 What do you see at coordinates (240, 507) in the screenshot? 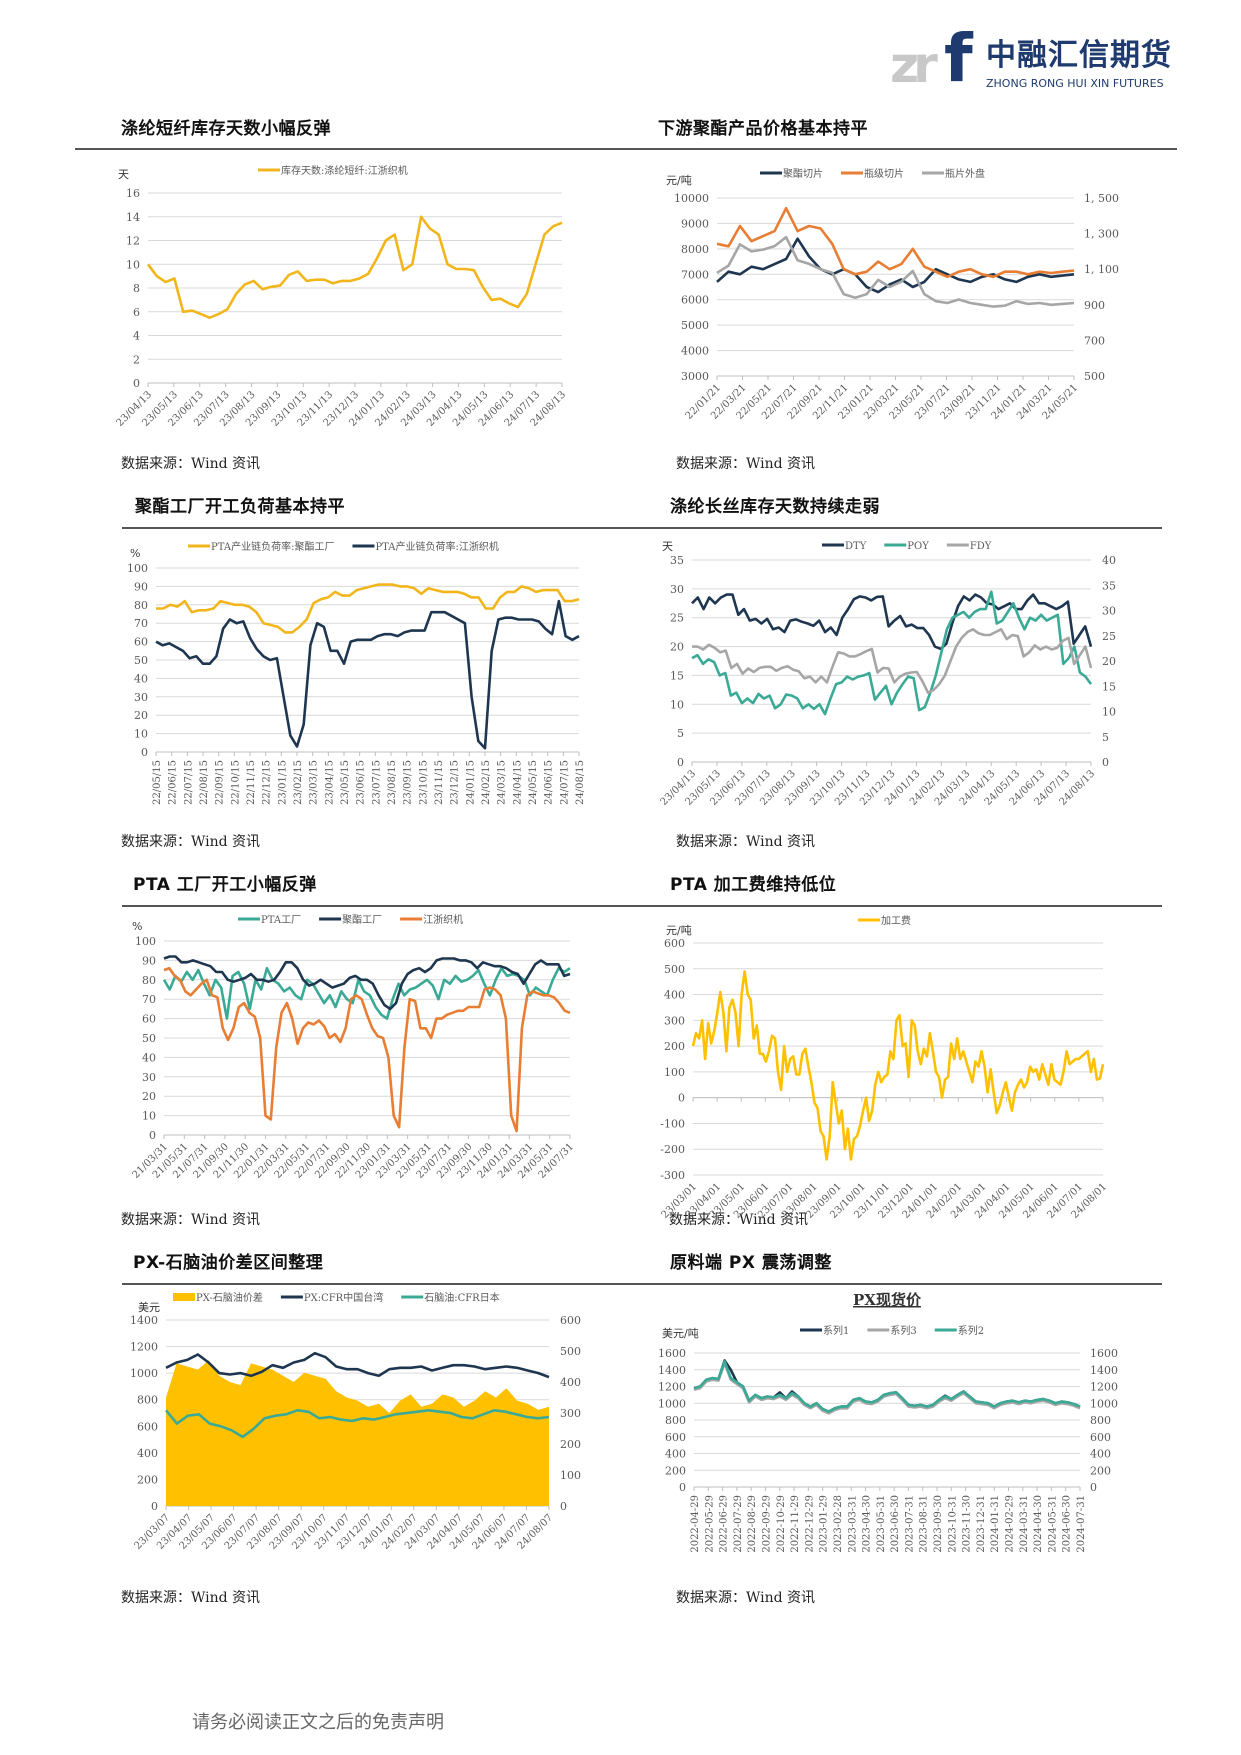
I see `section-title: 聚酯工厂开工负荷基本持平` at bounding box center [240, 507].